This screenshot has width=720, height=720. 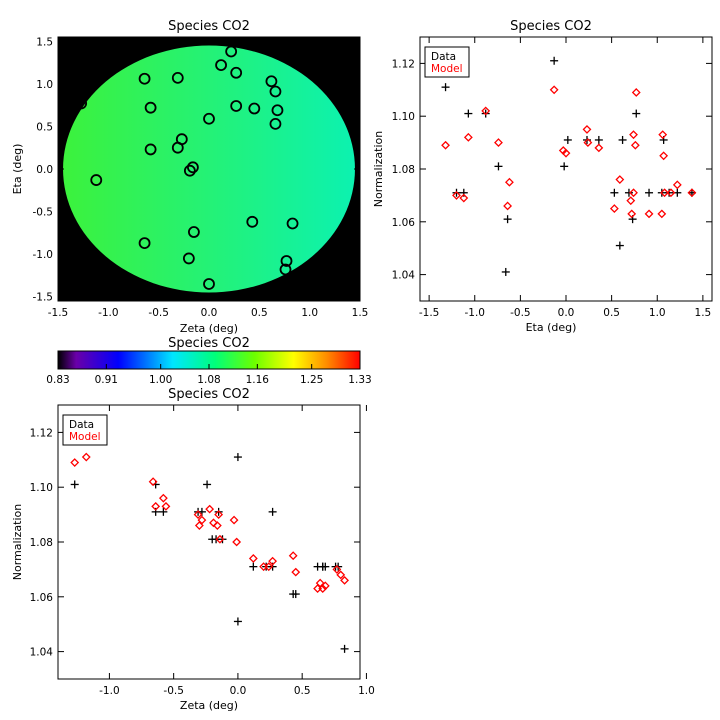 What do you see at coordinates (57, 380) in the screenshot?
I see `colorbar-tick-label: 0.83` at bounding box center [57, 380].